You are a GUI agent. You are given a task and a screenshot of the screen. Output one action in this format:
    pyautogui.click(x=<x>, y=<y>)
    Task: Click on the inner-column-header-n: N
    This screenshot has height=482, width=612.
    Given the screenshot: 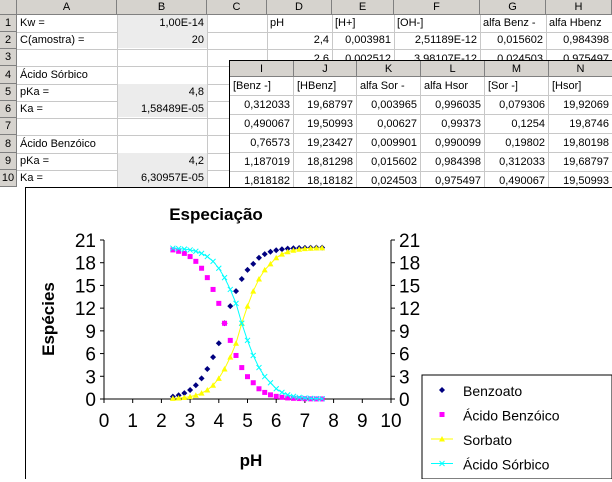 What is the action you would take?
    pyautogui.click(x=580, y=69)
    